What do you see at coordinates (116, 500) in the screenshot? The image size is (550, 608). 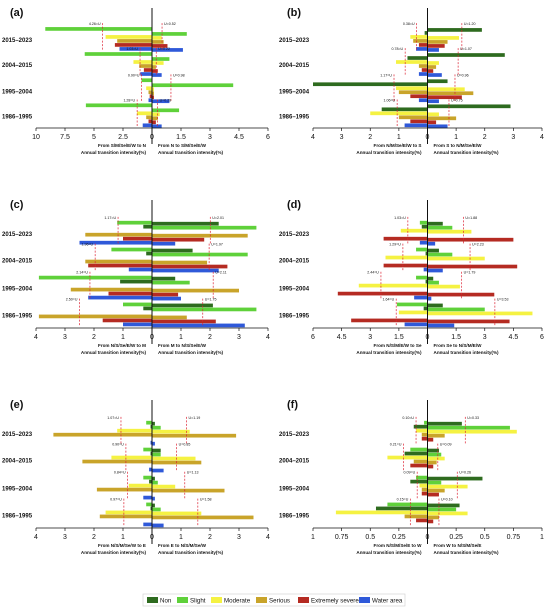 I see `uniform-label-left: 0.97=U` at bounding box center [116, 500].